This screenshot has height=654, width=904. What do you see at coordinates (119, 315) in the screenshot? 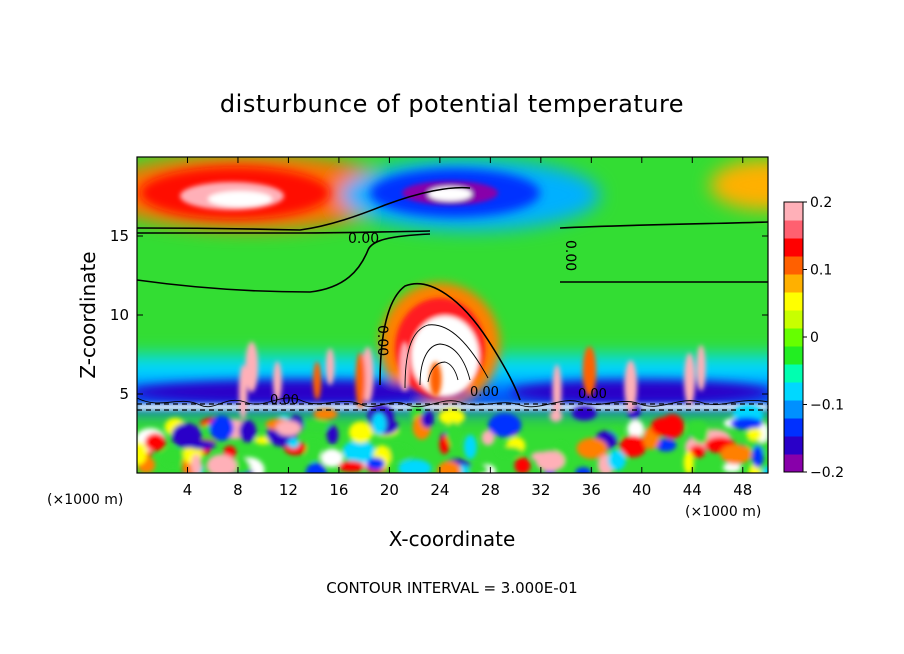
I see `y-tick-label-10: 10` at bounding box center [119, 315].